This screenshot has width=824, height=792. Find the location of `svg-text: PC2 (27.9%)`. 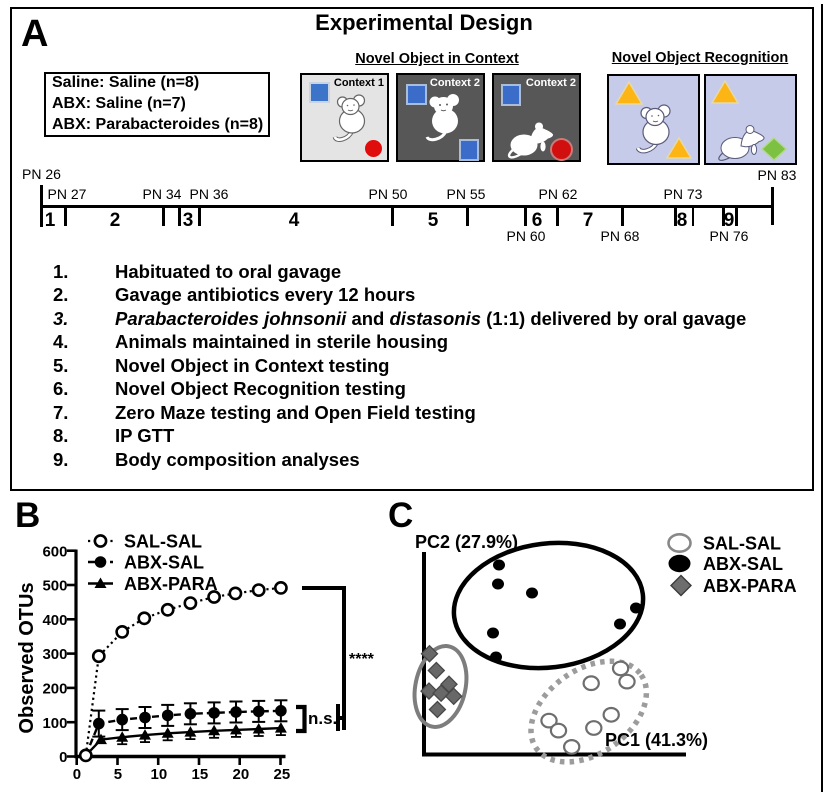

svg-text: PC2 (27.9%) is located at coordinates (466, 542).